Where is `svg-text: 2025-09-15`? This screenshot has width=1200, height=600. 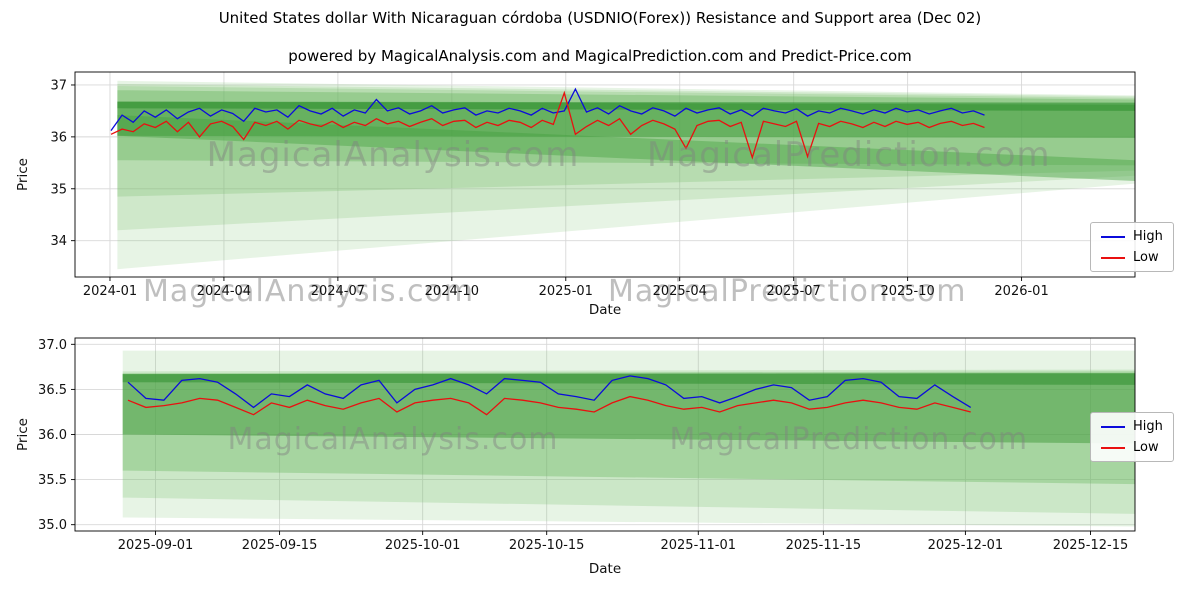 svg-text: 2025-09-15 is located at coordinates (280, 545).